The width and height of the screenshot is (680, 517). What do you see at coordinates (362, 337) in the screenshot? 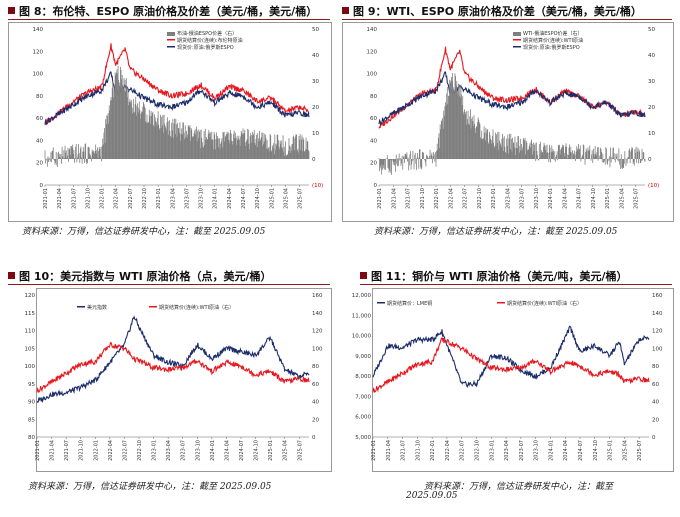
I see `y-left-tick-label: 10,000` at bounding box center [362, 337].